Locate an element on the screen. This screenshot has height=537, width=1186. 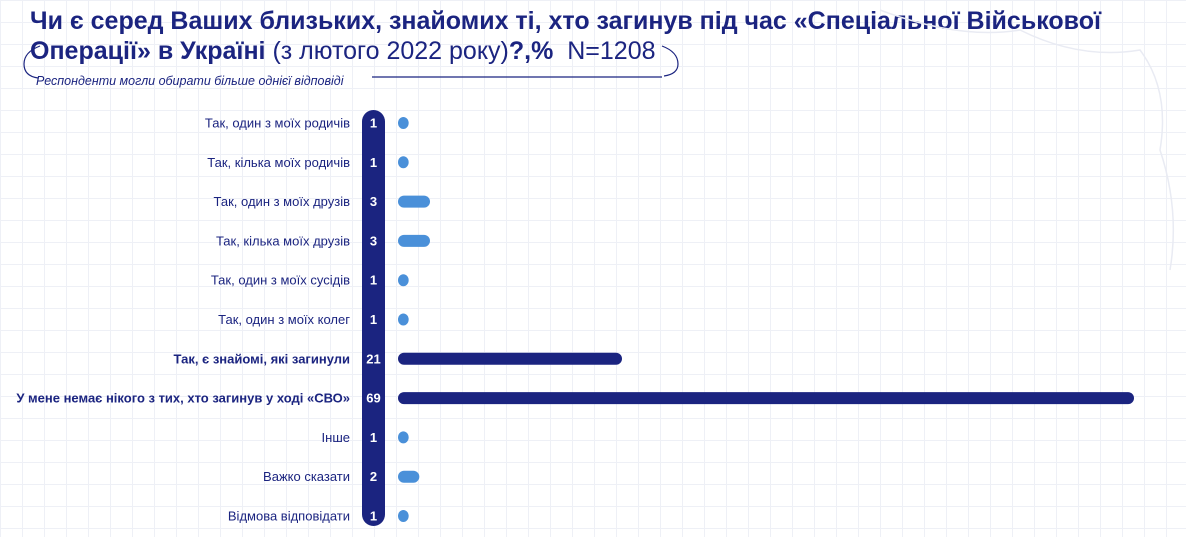
category-label: Так, є знайомі, які загинули is located at coordinates (261, 358).